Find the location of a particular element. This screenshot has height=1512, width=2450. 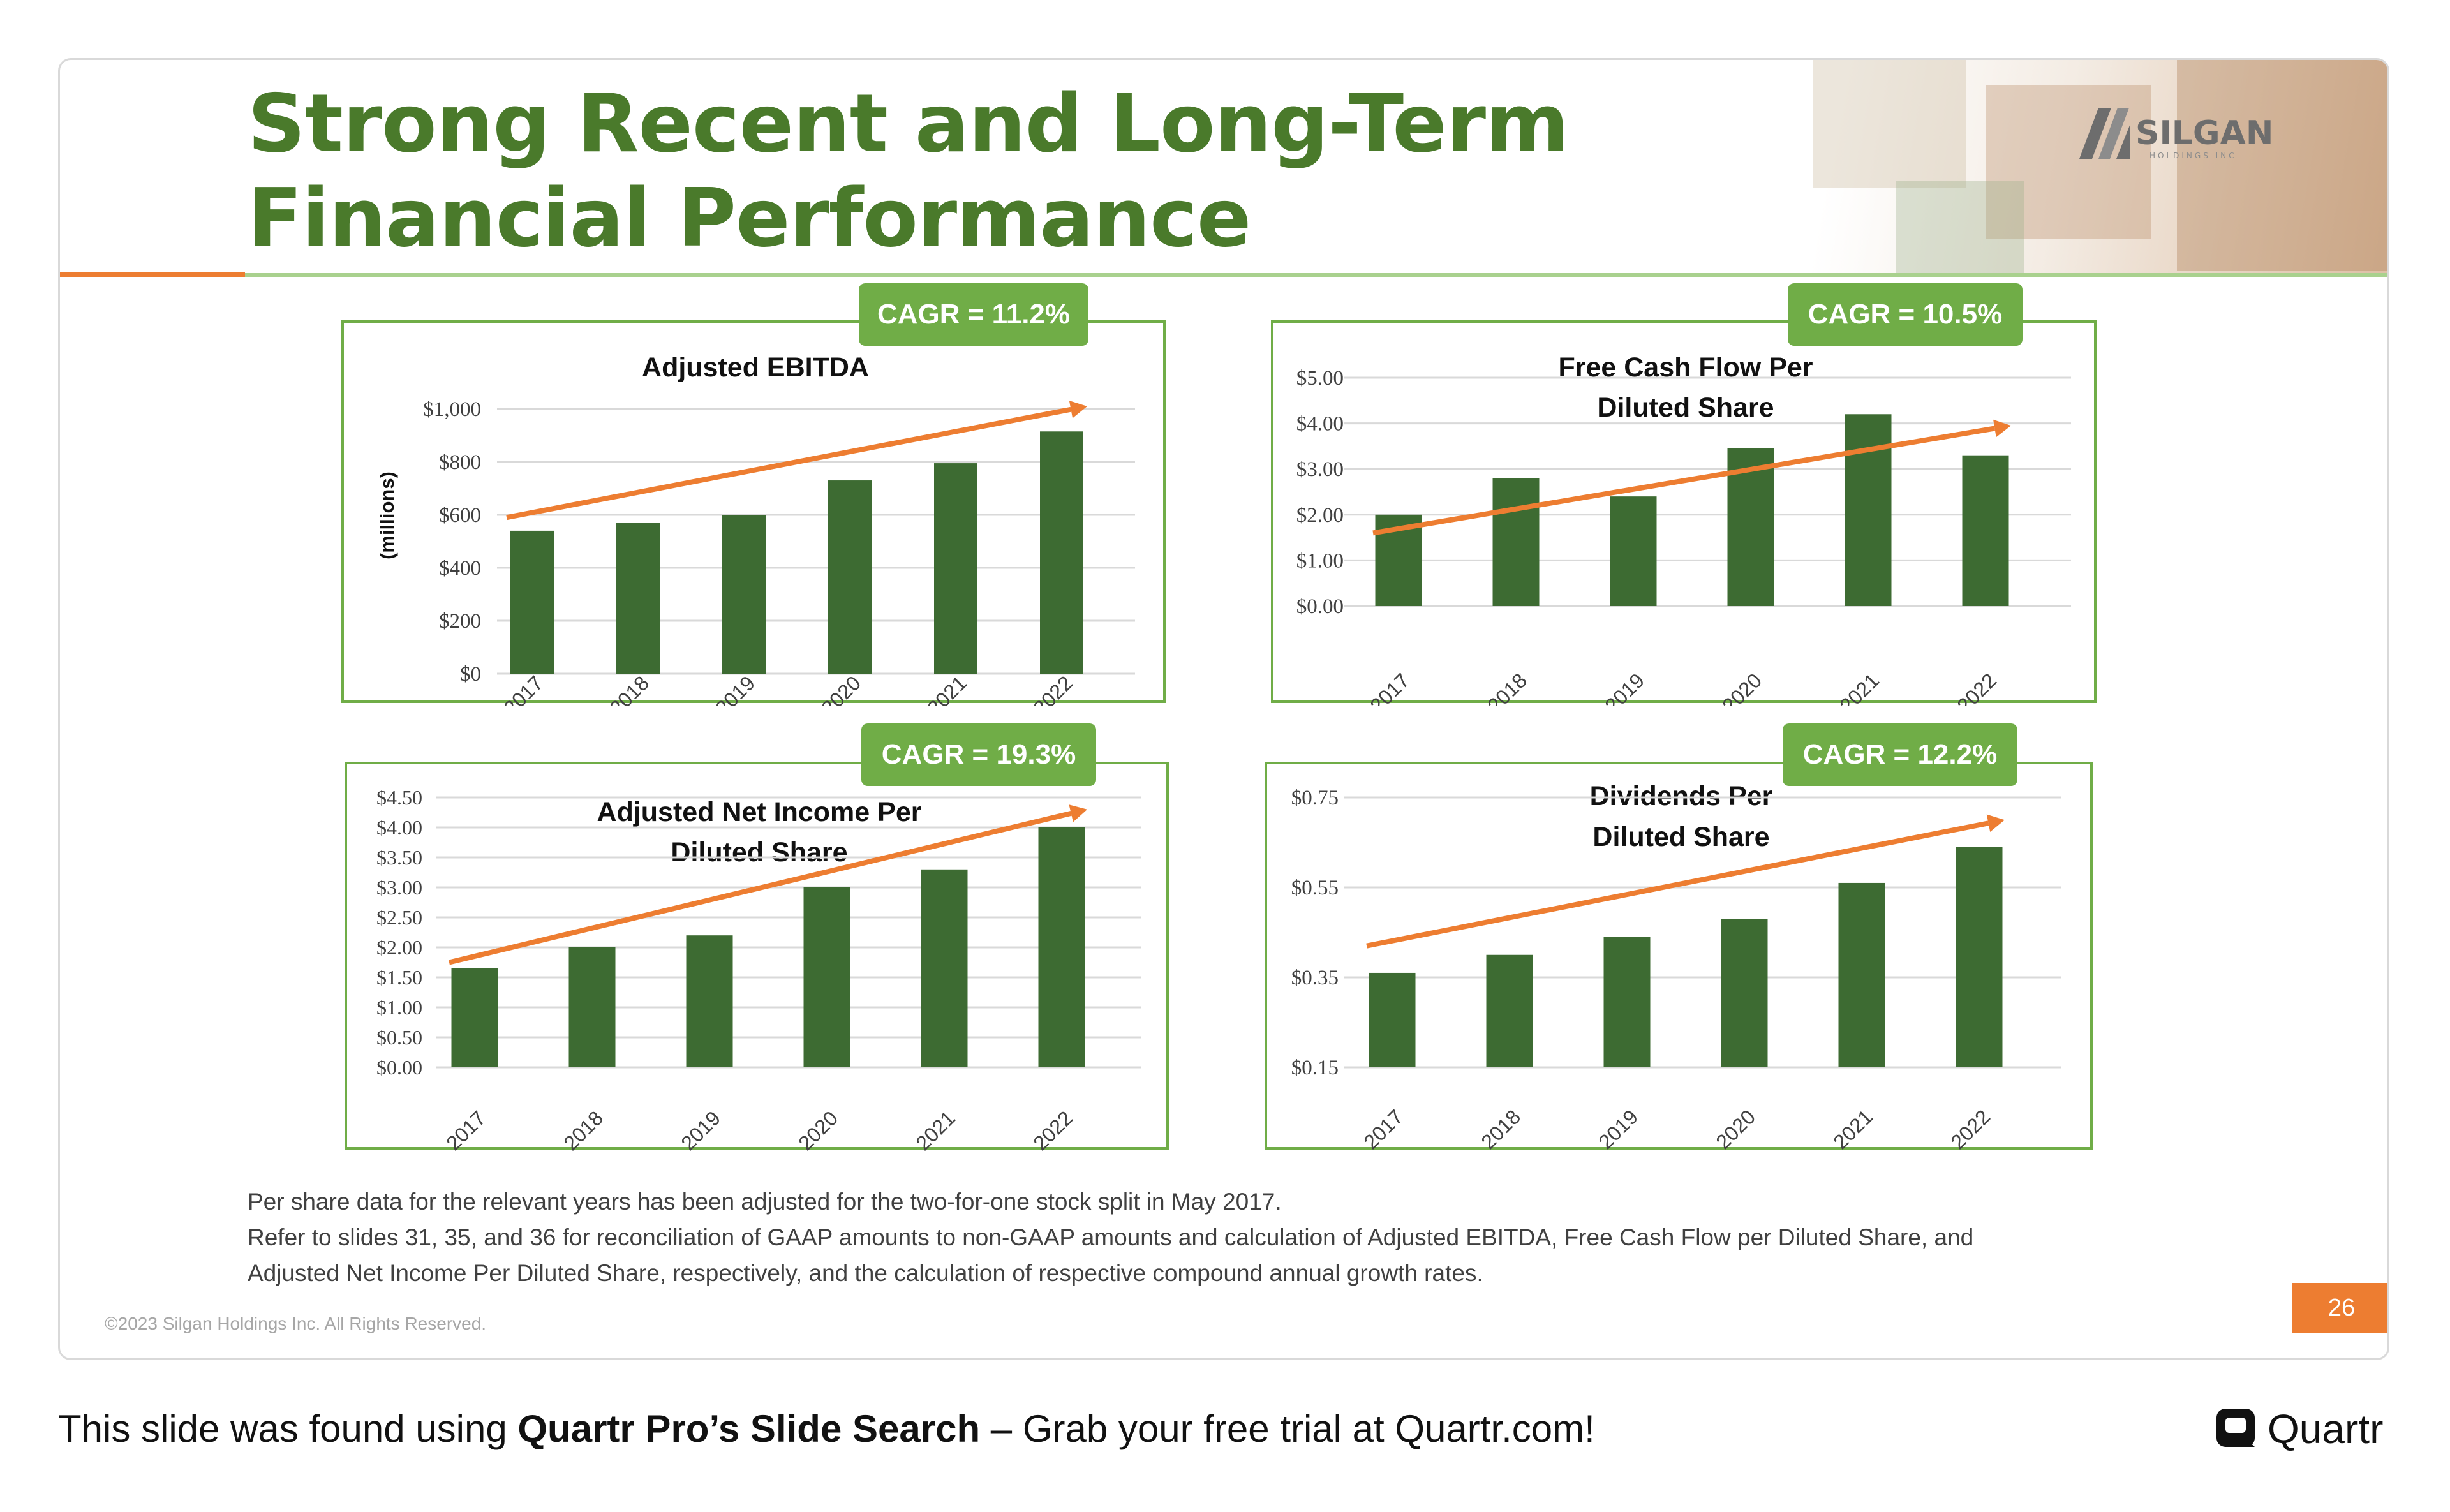

title-line-1: Strong Recent and Long-Term is located at coordinates (908, 123).